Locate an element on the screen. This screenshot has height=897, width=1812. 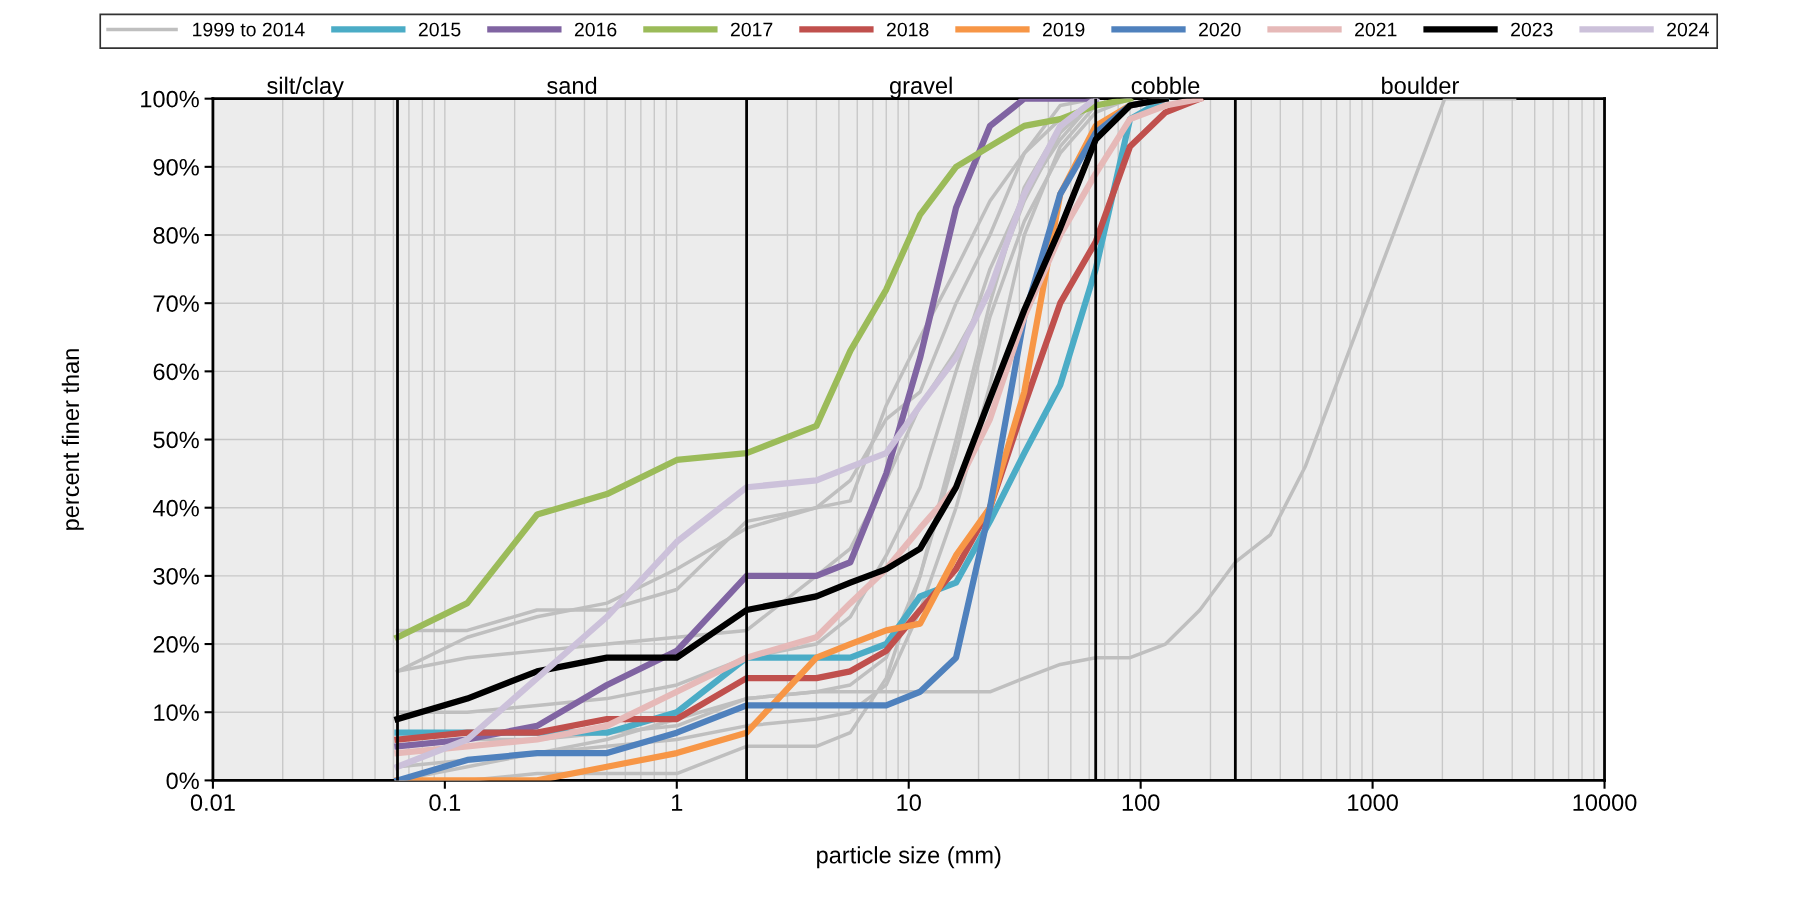
y-tick-label: 70% is located at coordinates (176, 303).